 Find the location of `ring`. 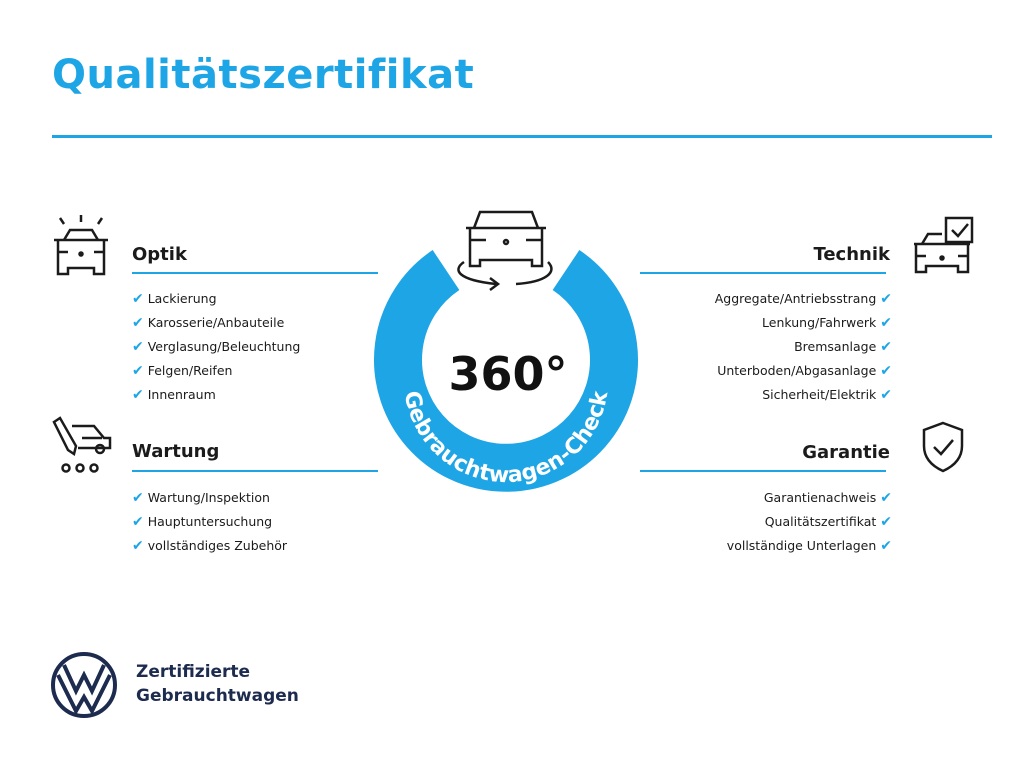

ring is located at coordinates (506, 371).